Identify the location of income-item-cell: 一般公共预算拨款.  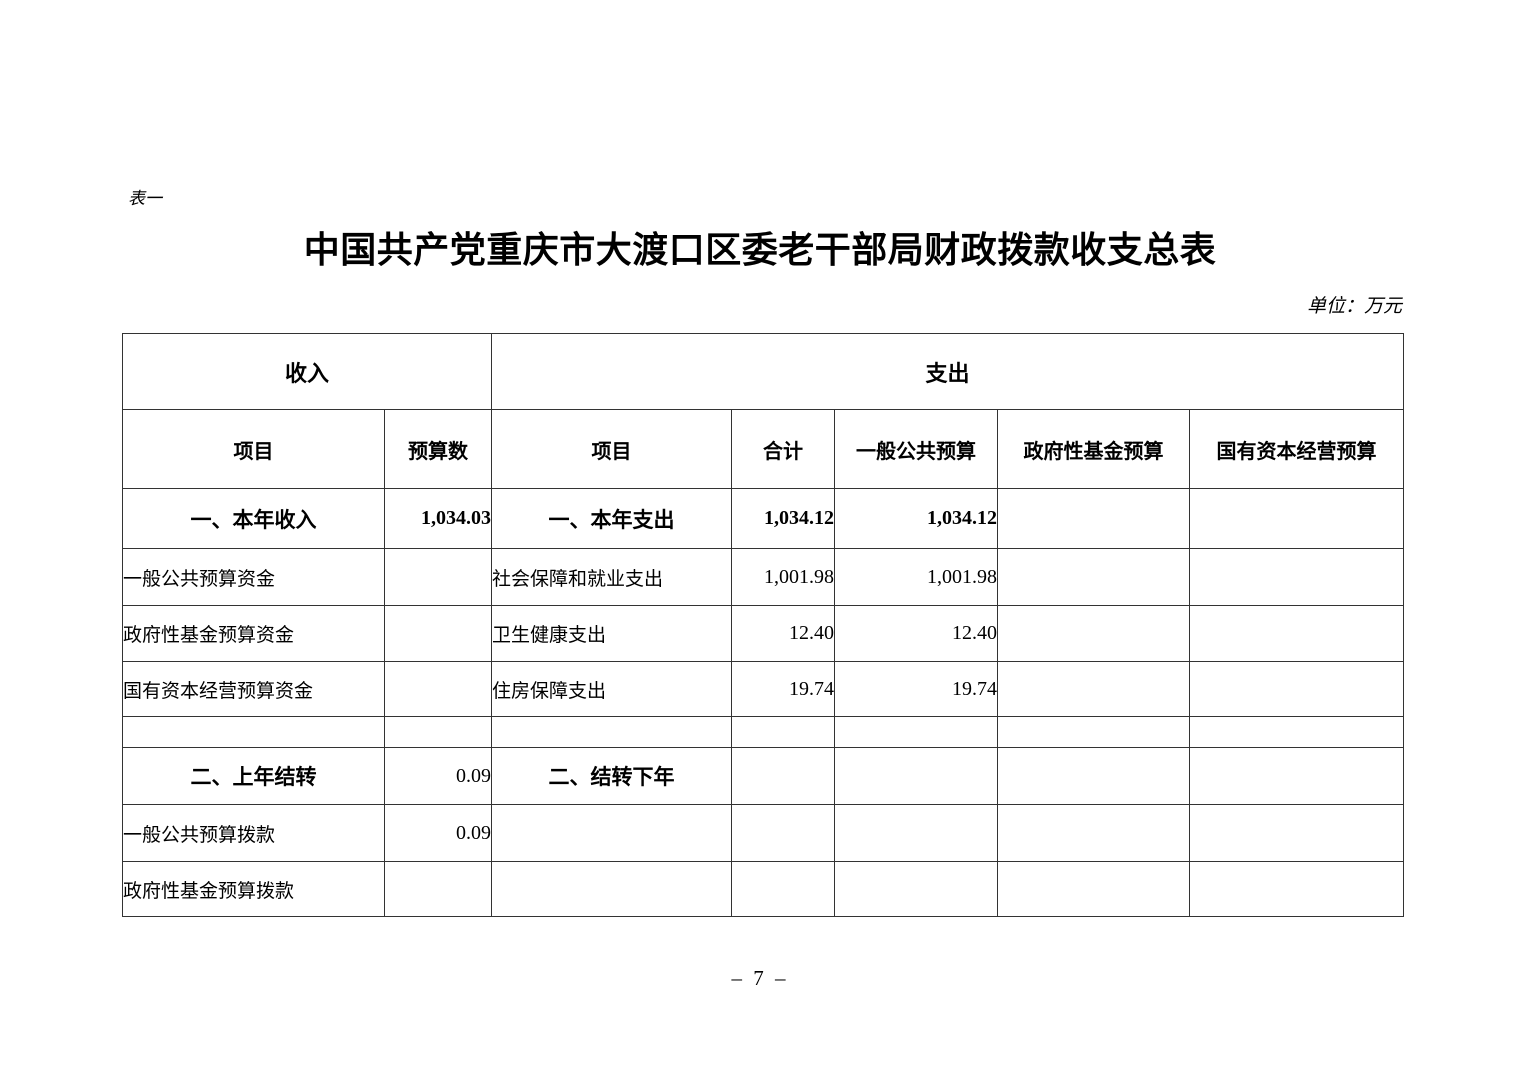
(253, 833).